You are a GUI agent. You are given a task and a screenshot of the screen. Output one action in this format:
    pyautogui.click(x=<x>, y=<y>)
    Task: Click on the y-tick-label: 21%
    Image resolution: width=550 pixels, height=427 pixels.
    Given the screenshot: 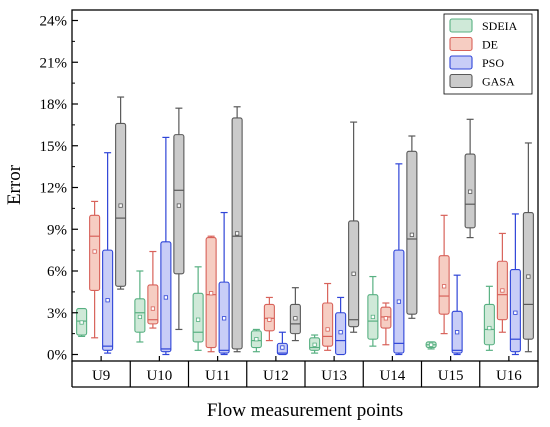 What is the action you would take?
    pyautogui.click(x=54, y=63)
    